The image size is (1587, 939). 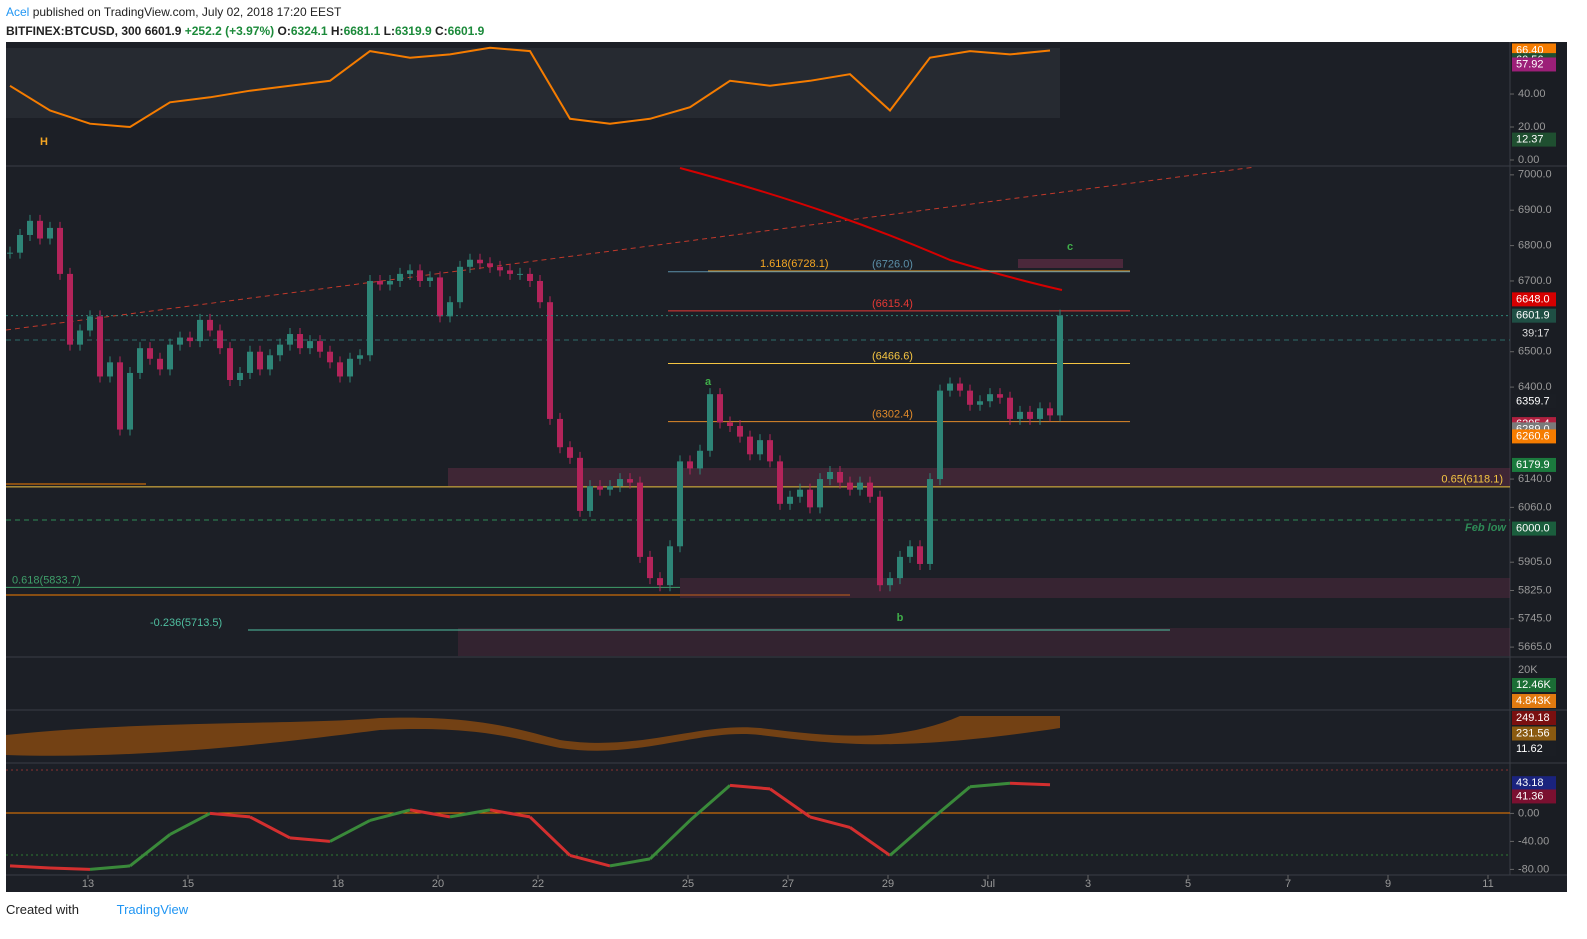 What do you see at coordinates (1533, 528) in the screenshot?
I see `price-badge: 6000.0` at bounding box center [1533, 528].